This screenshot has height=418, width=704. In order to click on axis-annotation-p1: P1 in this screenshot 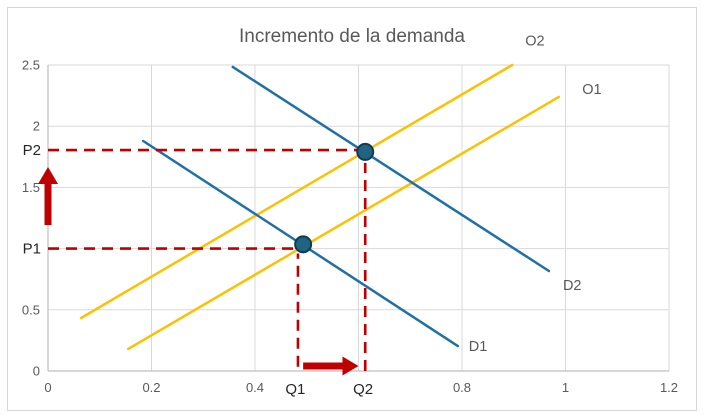, I will do `click(32, 249)`.